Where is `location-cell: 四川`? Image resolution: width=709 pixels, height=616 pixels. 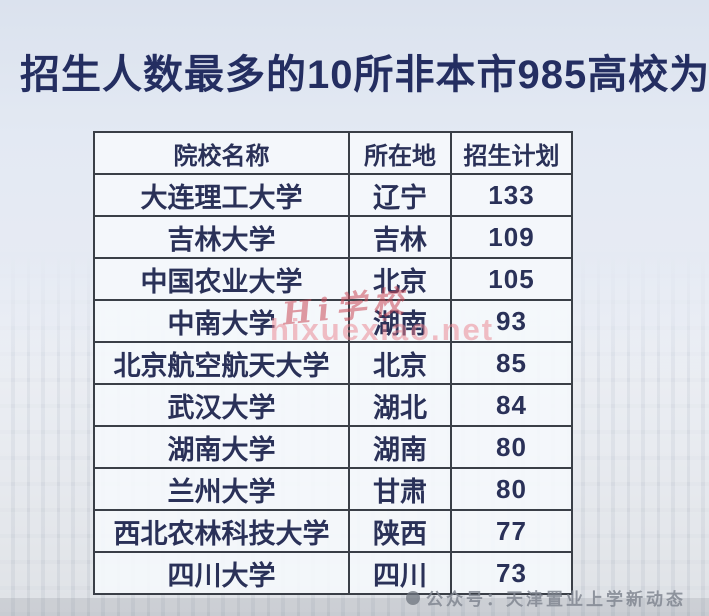 location-cell: 四川 is located at coordinates (400, 573).